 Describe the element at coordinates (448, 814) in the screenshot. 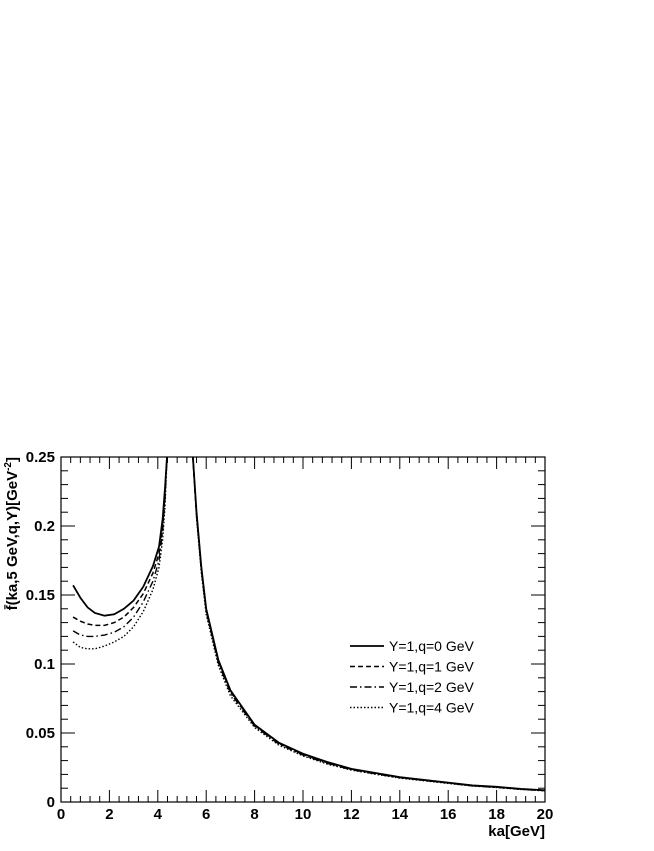

I see `x-tick-label: 16` at that location.